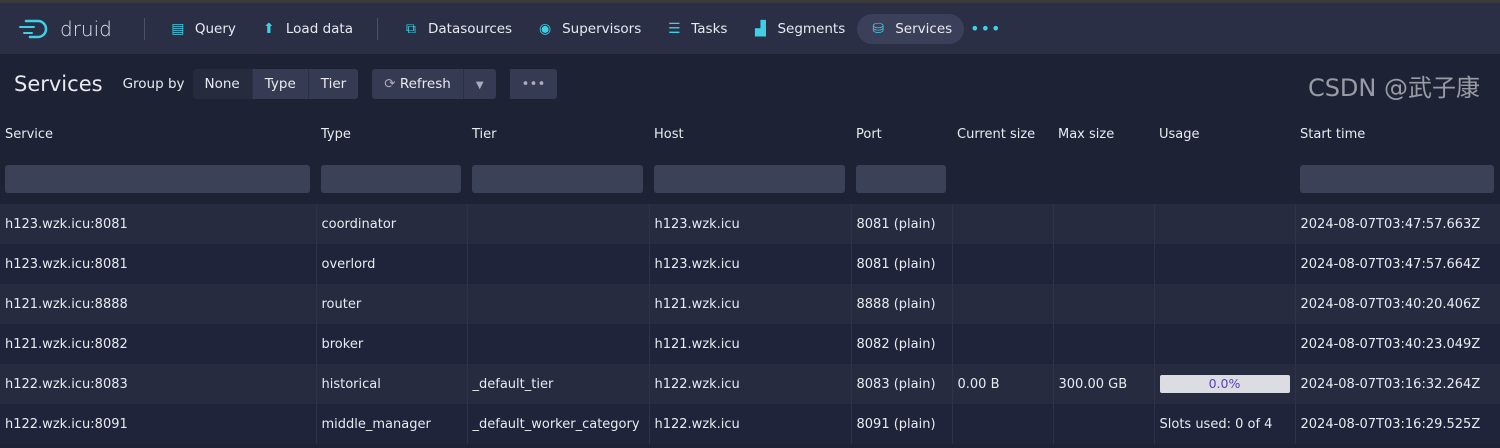 The width and height of the screenshot is (1500, 448). What do you see at coordinates (1397, 344) in the screenshot?
I see `cell-start-time: 2024-08-07T03:40:23.049Z` at bounding box center [1397, 344].